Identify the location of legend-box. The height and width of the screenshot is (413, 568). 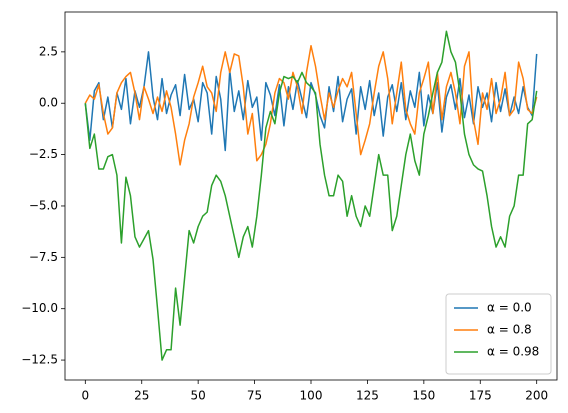
(498, 334).